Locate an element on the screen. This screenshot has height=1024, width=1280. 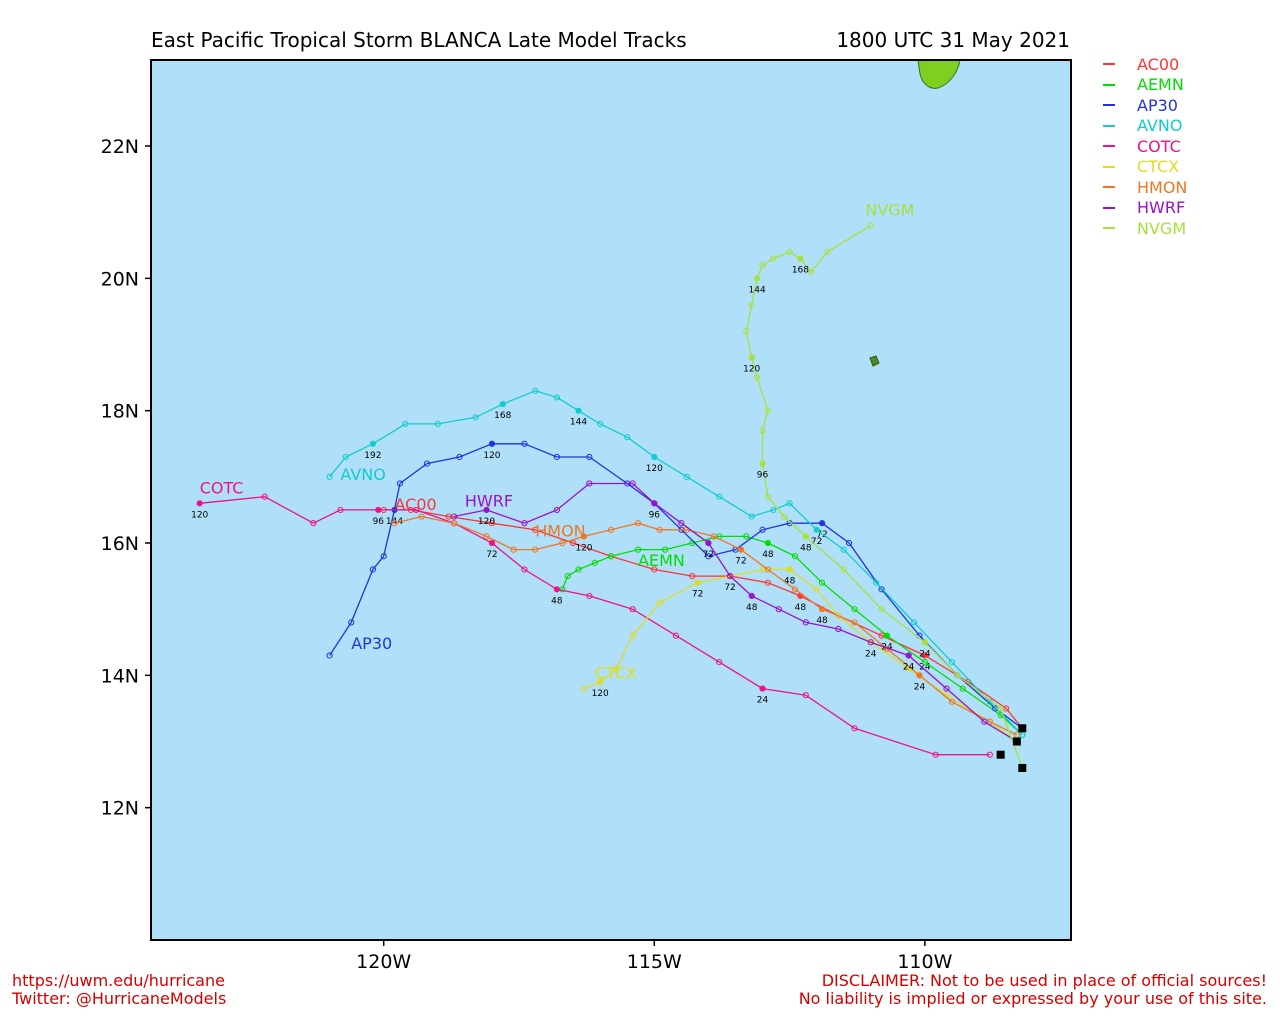
footer-twitter: Twitter: @HurricaneModels is located at coordinates (119, 998).